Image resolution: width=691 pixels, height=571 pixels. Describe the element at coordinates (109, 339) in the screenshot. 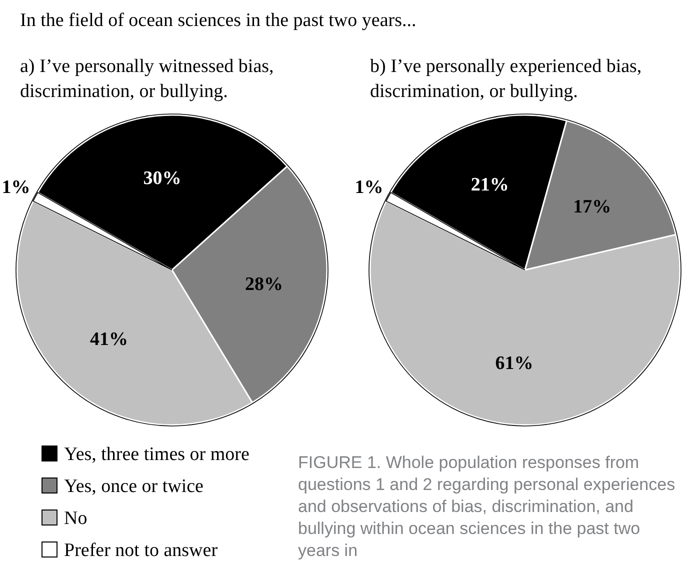

I see `data-label: 41%` at that location.